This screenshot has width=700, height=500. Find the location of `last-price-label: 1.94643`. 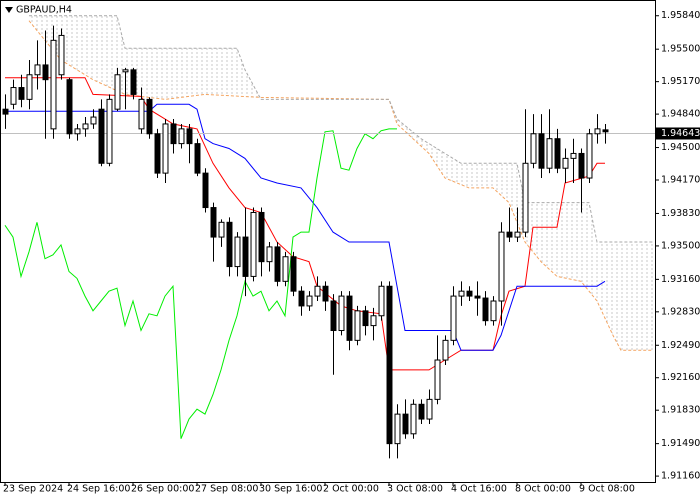

last-price-label: 1.94643 is located at coordinates (680, 133).